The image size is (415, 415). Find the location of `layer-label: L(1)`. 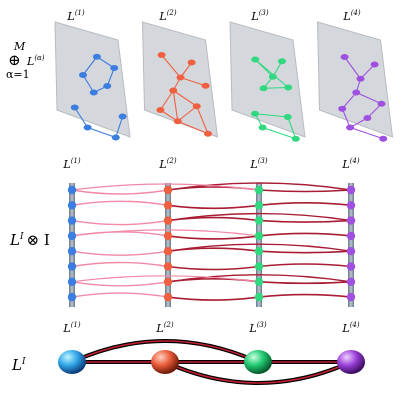

layer-label: L(1) is located at coordinates (71, 328).